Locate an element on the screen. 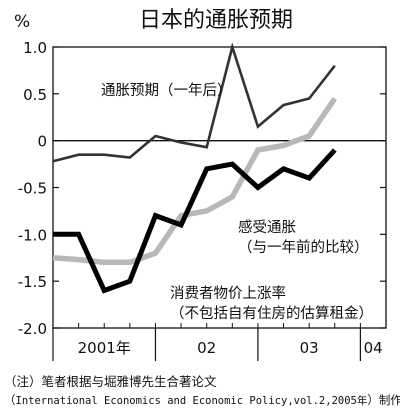 The width and height of the screenshot is (400, 420). x-period-label: 2001年 is located at coordinates (104, 348).